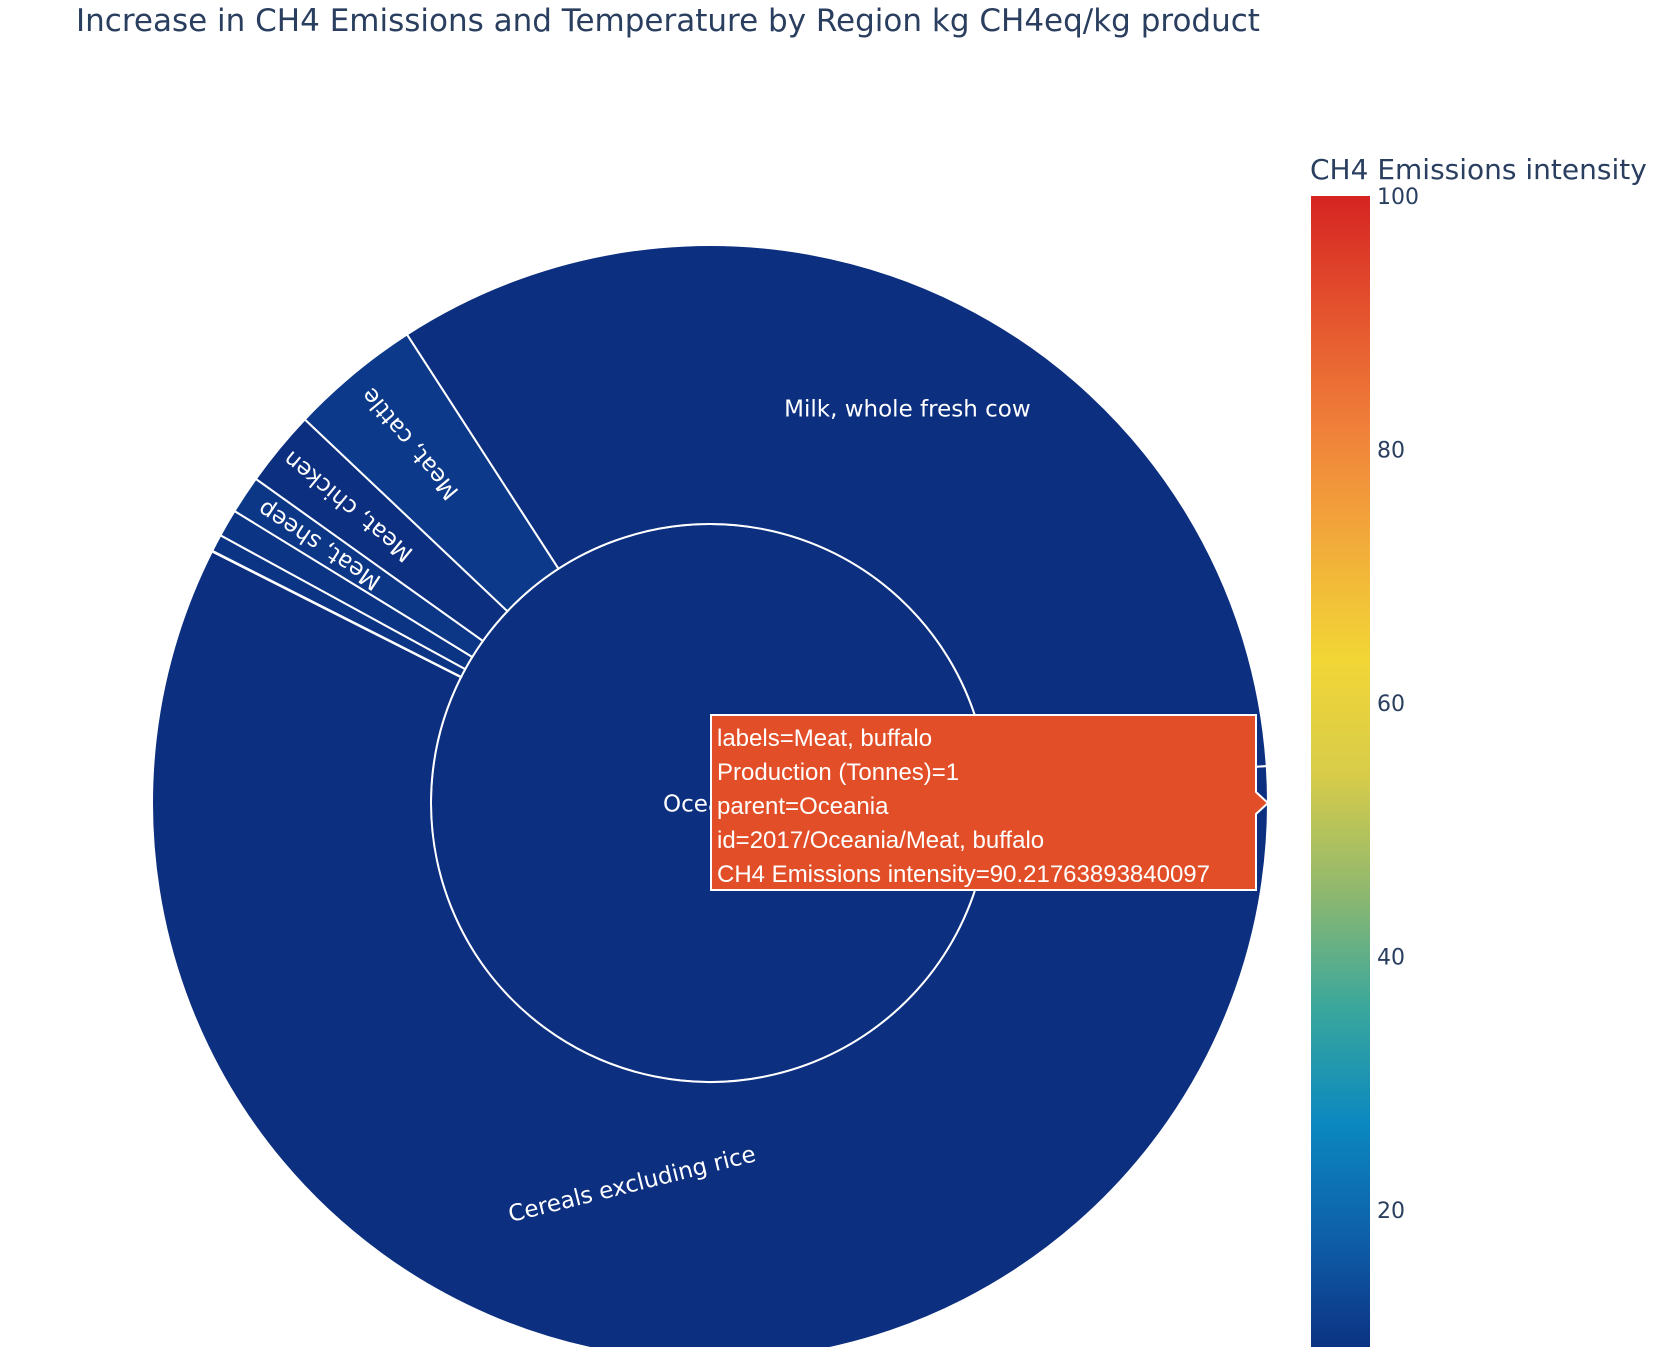 The height and width of the screenshot is (1347, 1677). What do you see at coordinates (824, 738) in the screenshot?
I see `tooltip-line: labels=Meat, buffalo` at bounding box center [824, 738].